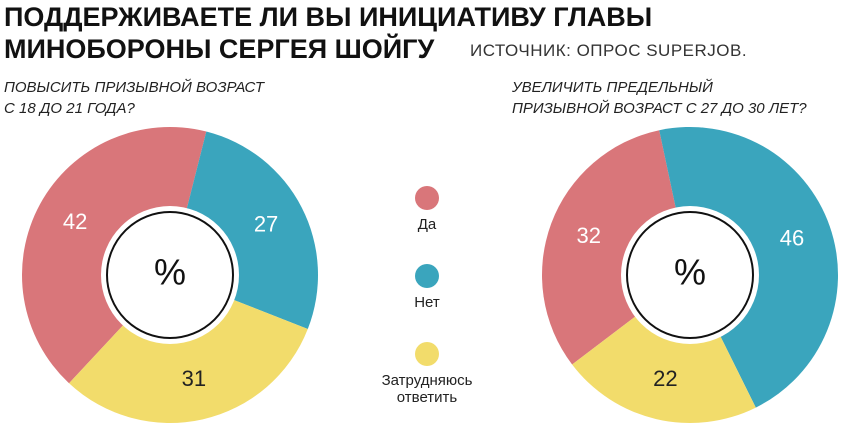  Describe the element at coordinates (69, 108) in the screenshot. I see `subtitle: С 18 ДО 21 ГОДА?` at that location.